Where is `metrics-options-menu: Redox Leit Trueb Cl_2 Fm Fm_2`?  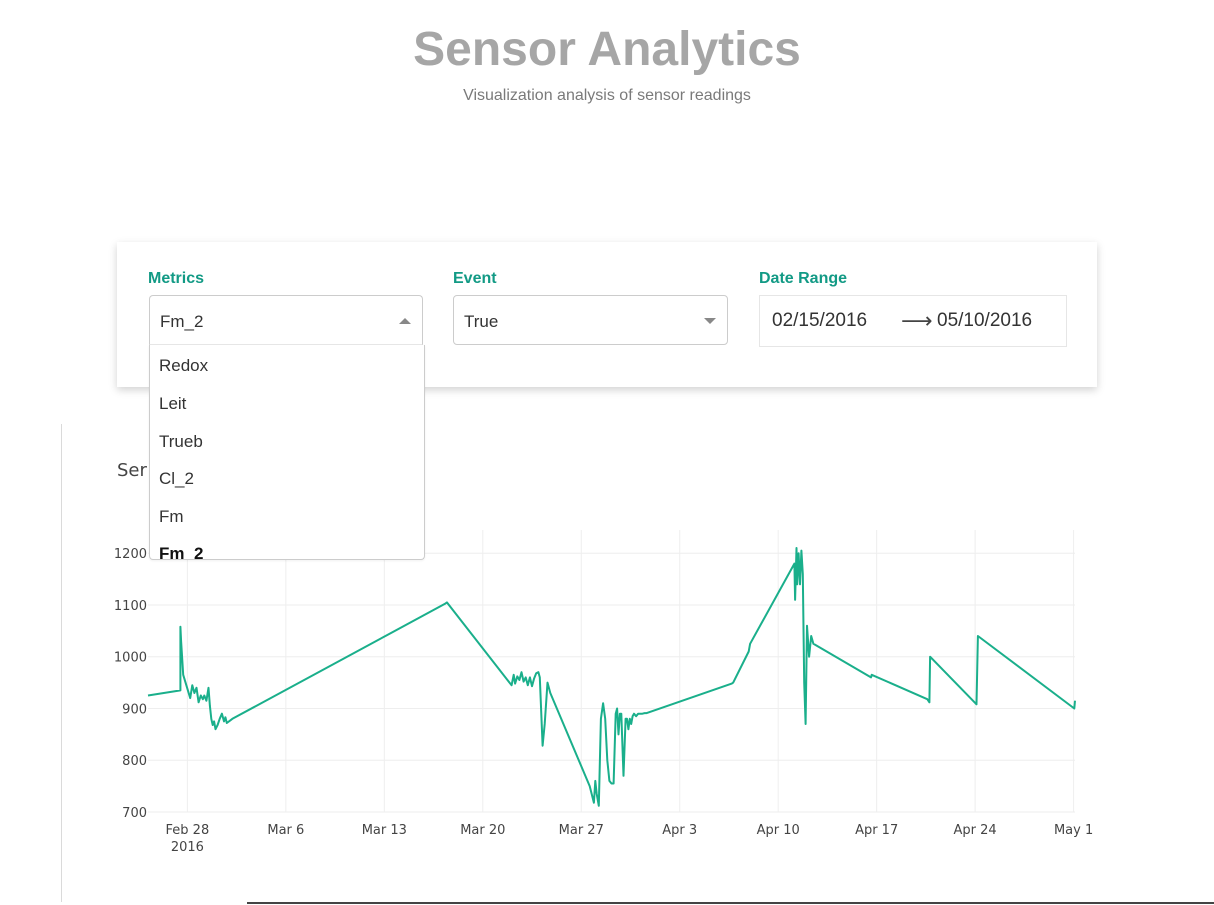 metrics-options-menu: Redox Leit Trueb Cl_2 Fm Fm_2 is located at coordinates (287, 452).